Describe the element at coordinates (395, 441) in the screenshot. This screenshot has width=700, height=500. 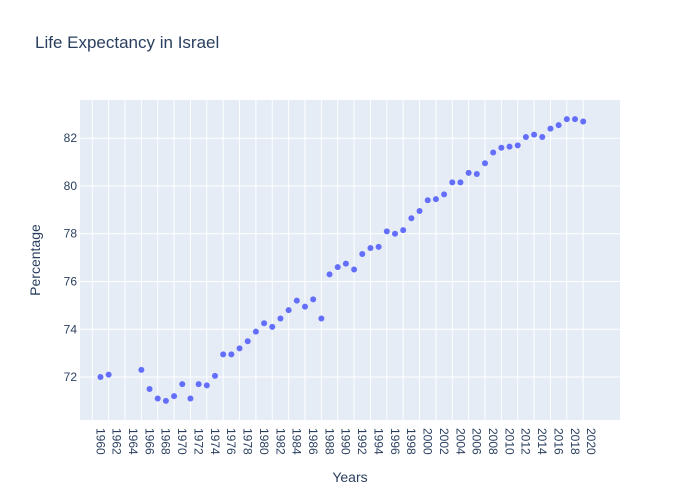
I see `x-tick-label: 1996` at that location.